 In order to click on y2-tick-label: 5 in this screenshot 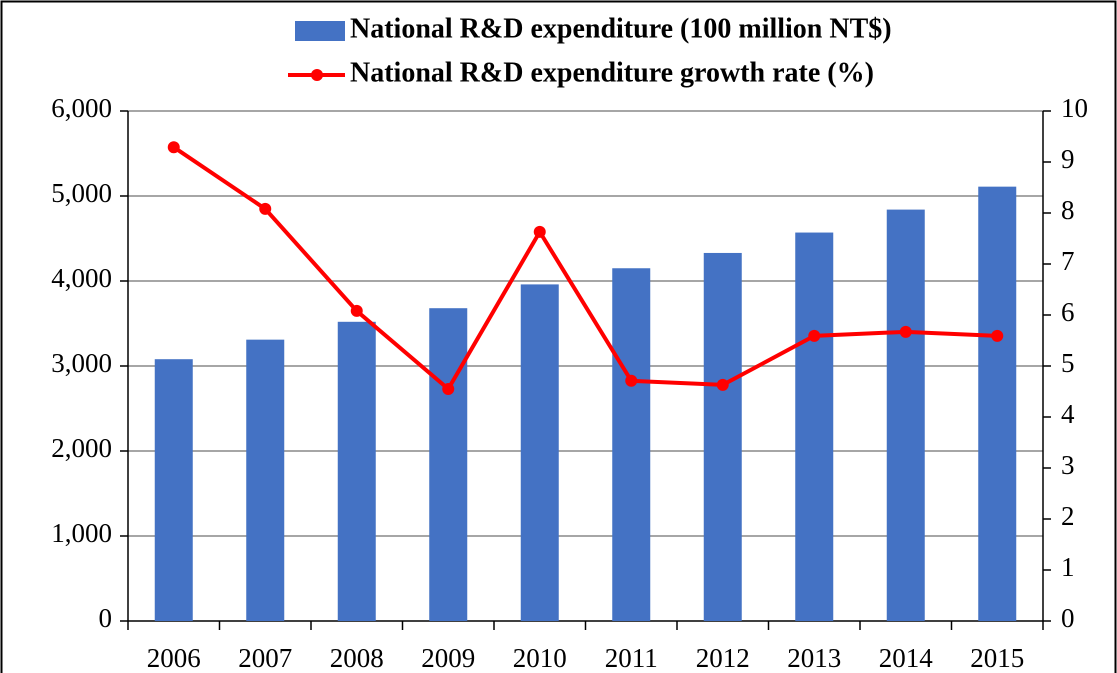, I will do `click(1068, 363)`.